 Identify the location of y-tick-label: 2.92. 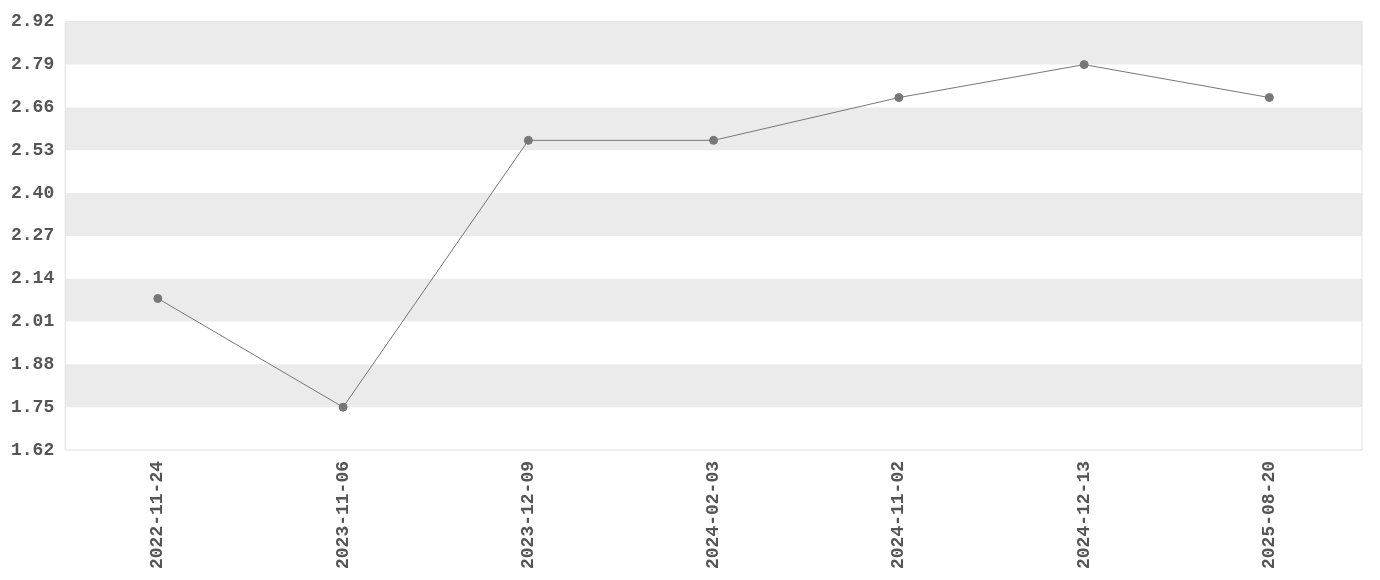
(32, 21).